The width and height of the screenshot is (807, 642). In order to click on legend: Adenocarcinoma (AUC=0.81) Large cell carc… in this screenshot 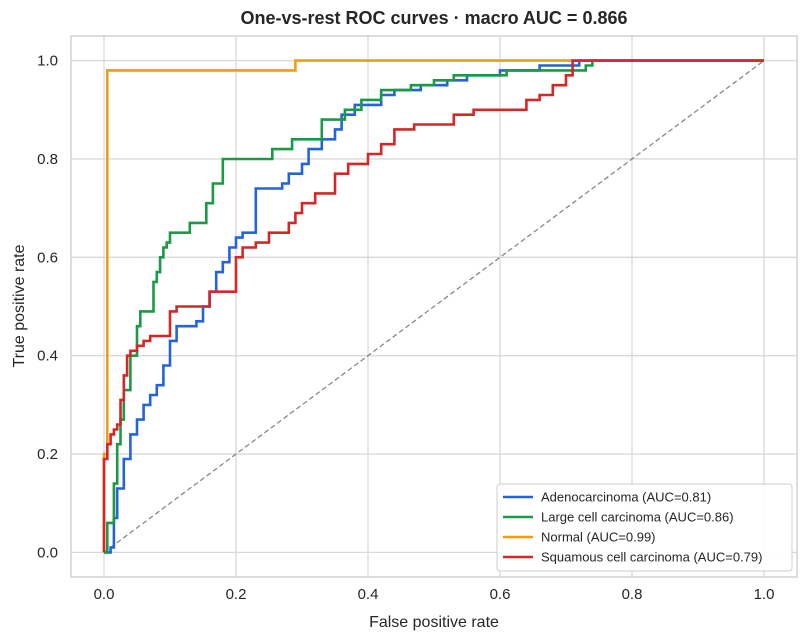, I will do `click(644, 527)`.